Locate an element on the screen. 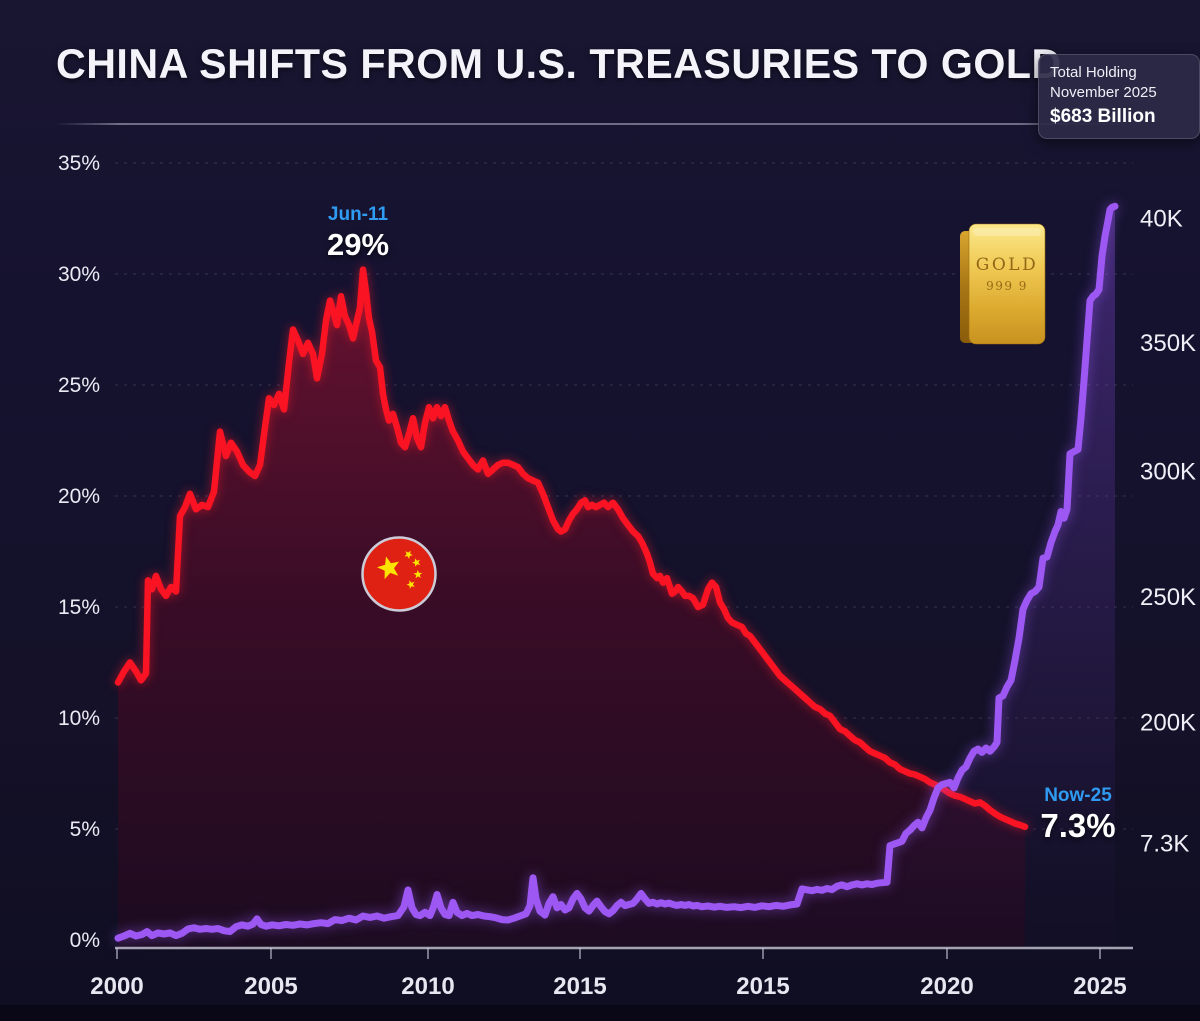  left-axis-tick-label: 25% is located at coordinates (79, 385).